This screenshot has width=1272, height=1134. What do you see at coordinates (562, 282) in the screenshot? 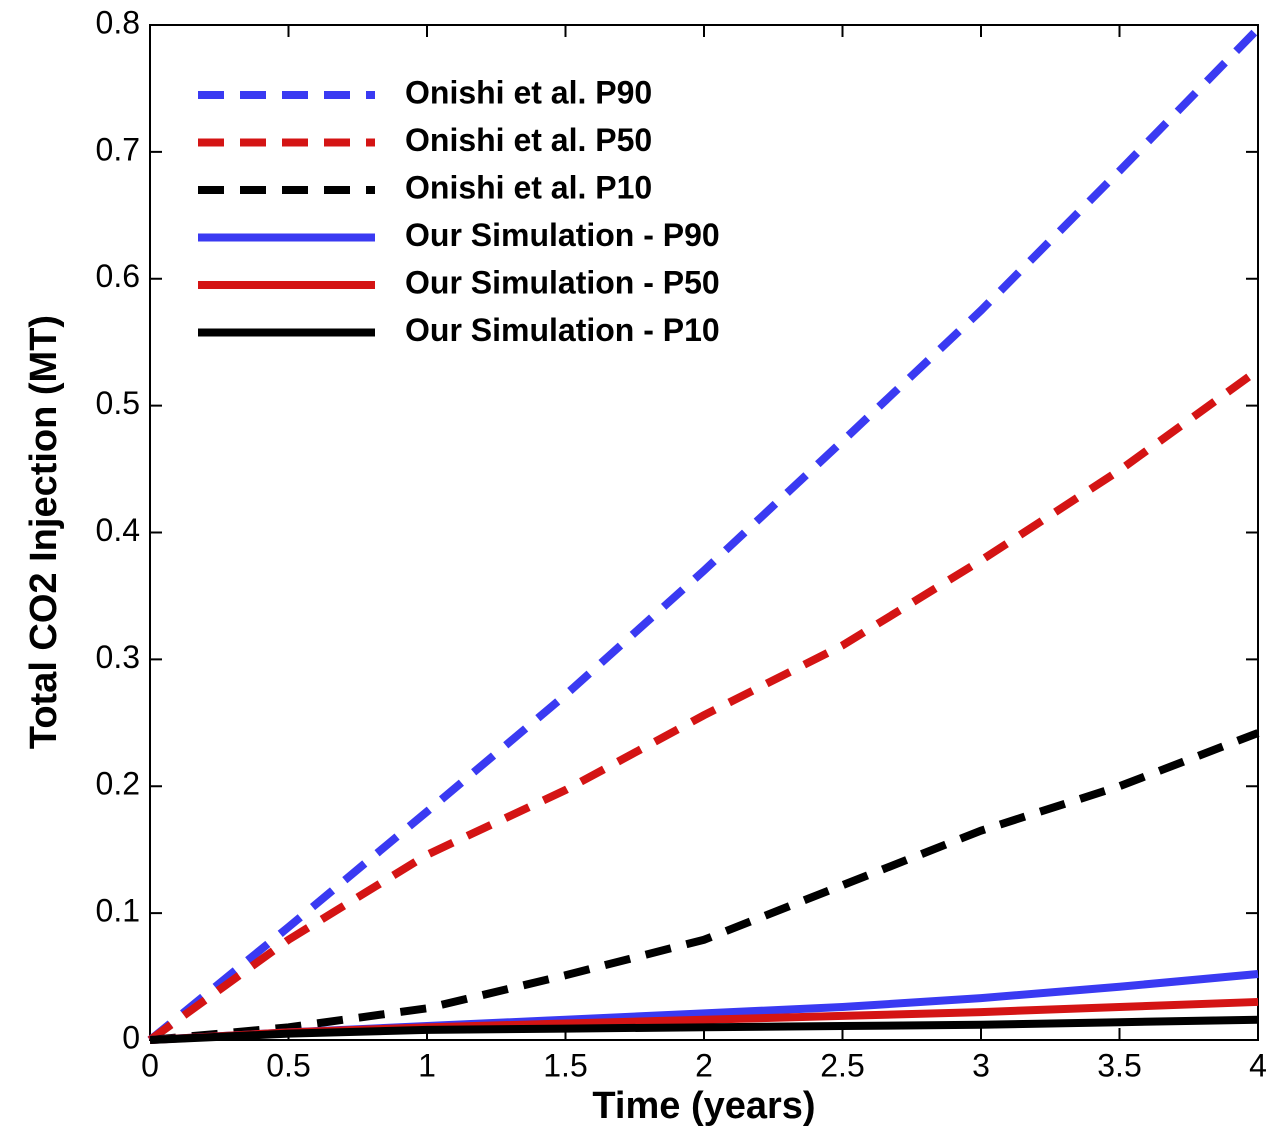
I see `legend-label: Our Simulation - P50` at bounding box center [562, 282].